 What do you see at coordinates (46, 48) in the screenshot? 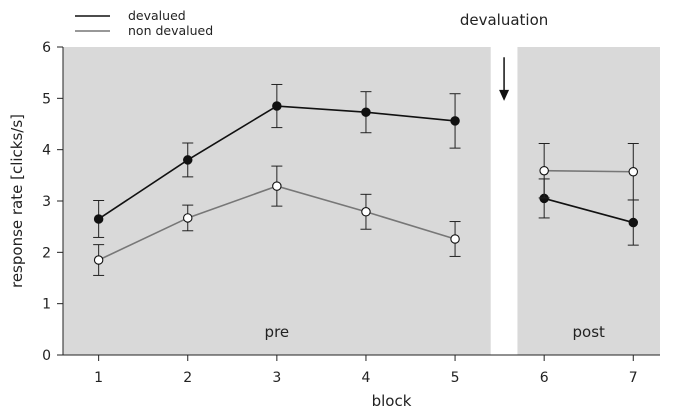
I see `y-tick-label: 6` at bounding box center [46, 48].